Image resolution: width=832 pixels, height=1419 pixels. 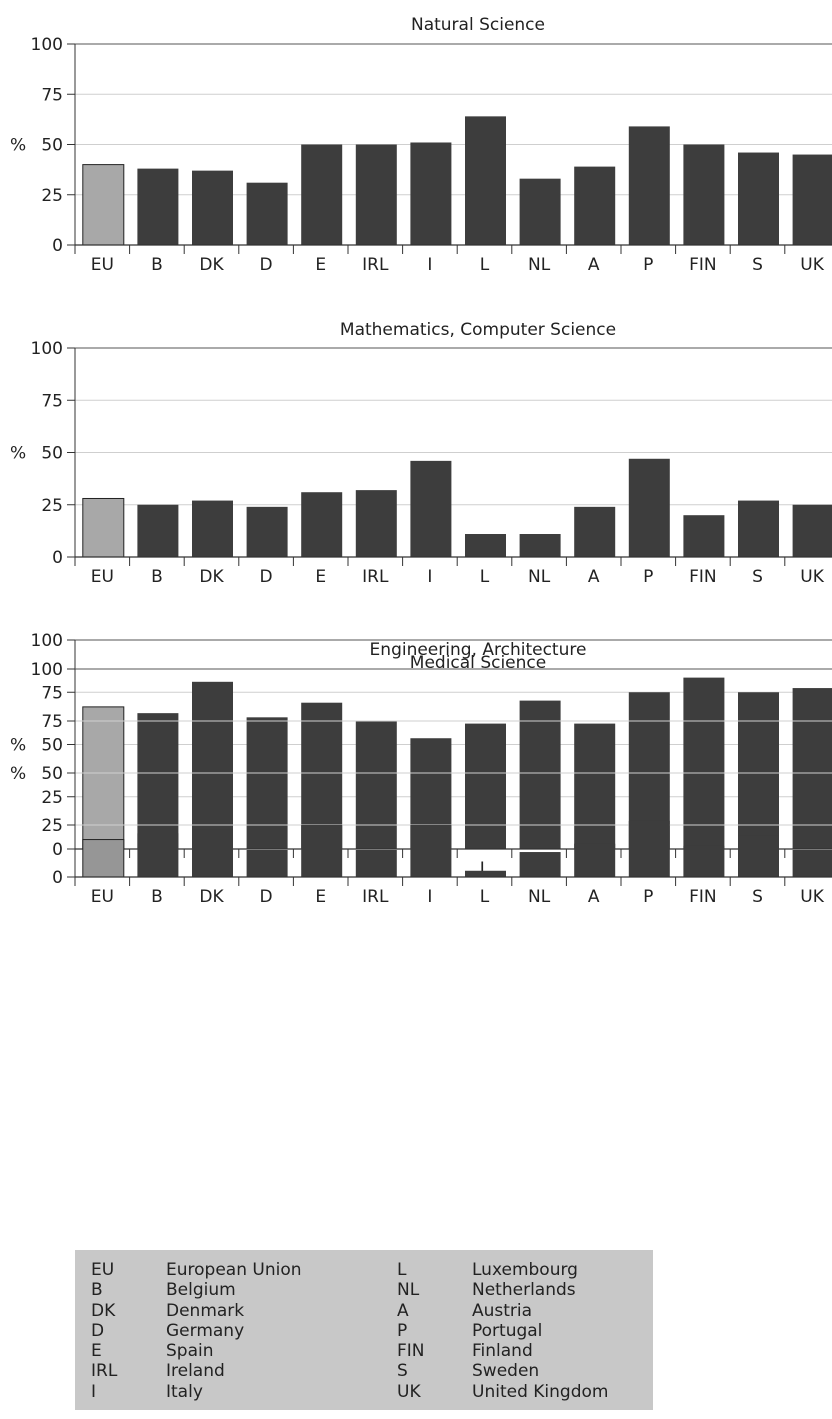 I want to click on legend-country: United Kingdom, so click(x=540, y=1391).